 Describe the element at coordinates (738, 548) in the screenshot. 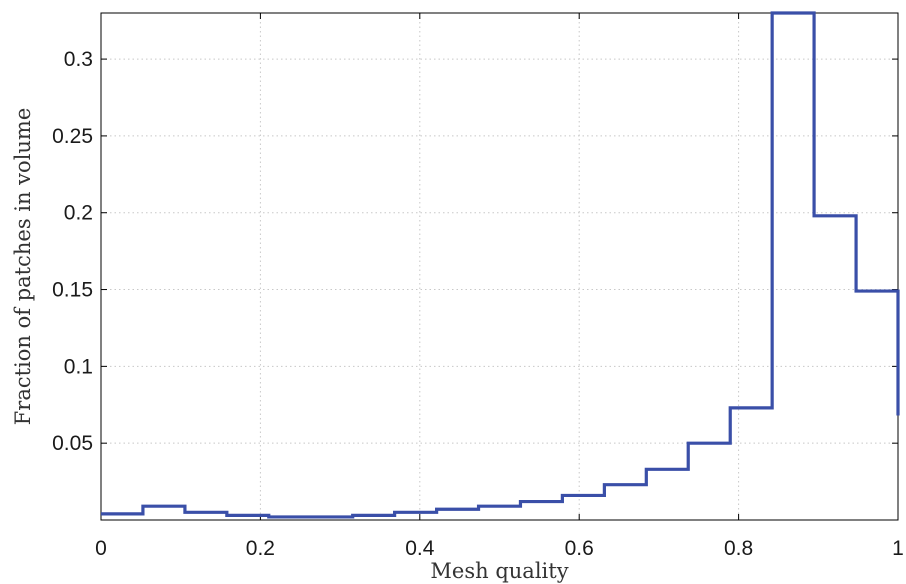

I see `x-tick-label: 0.8` at that location.